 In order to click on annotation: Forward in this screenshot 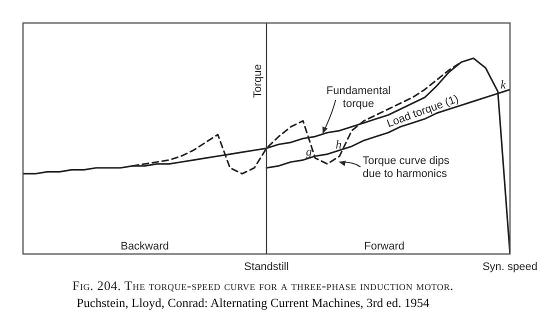, I will do `click(384, 247)`.